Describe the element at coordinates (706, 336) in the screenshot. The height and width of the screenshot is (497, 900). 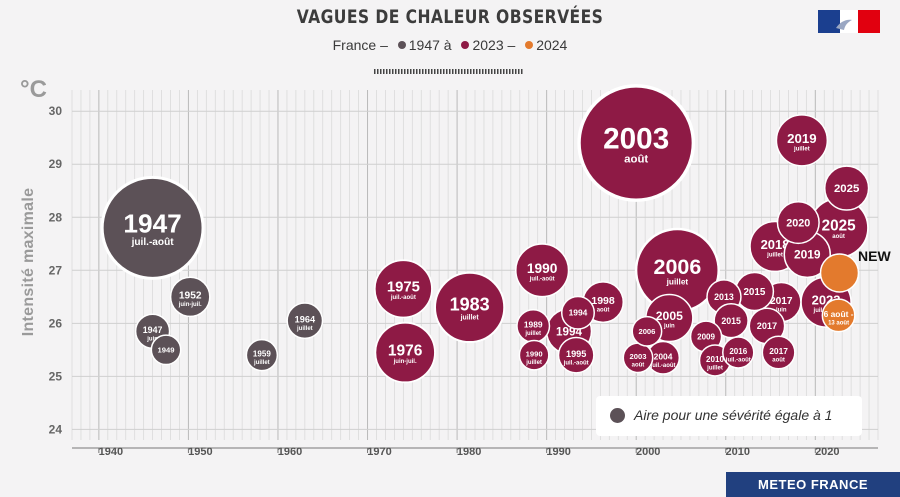
I see `bubble-year-label: 2009` at that location.